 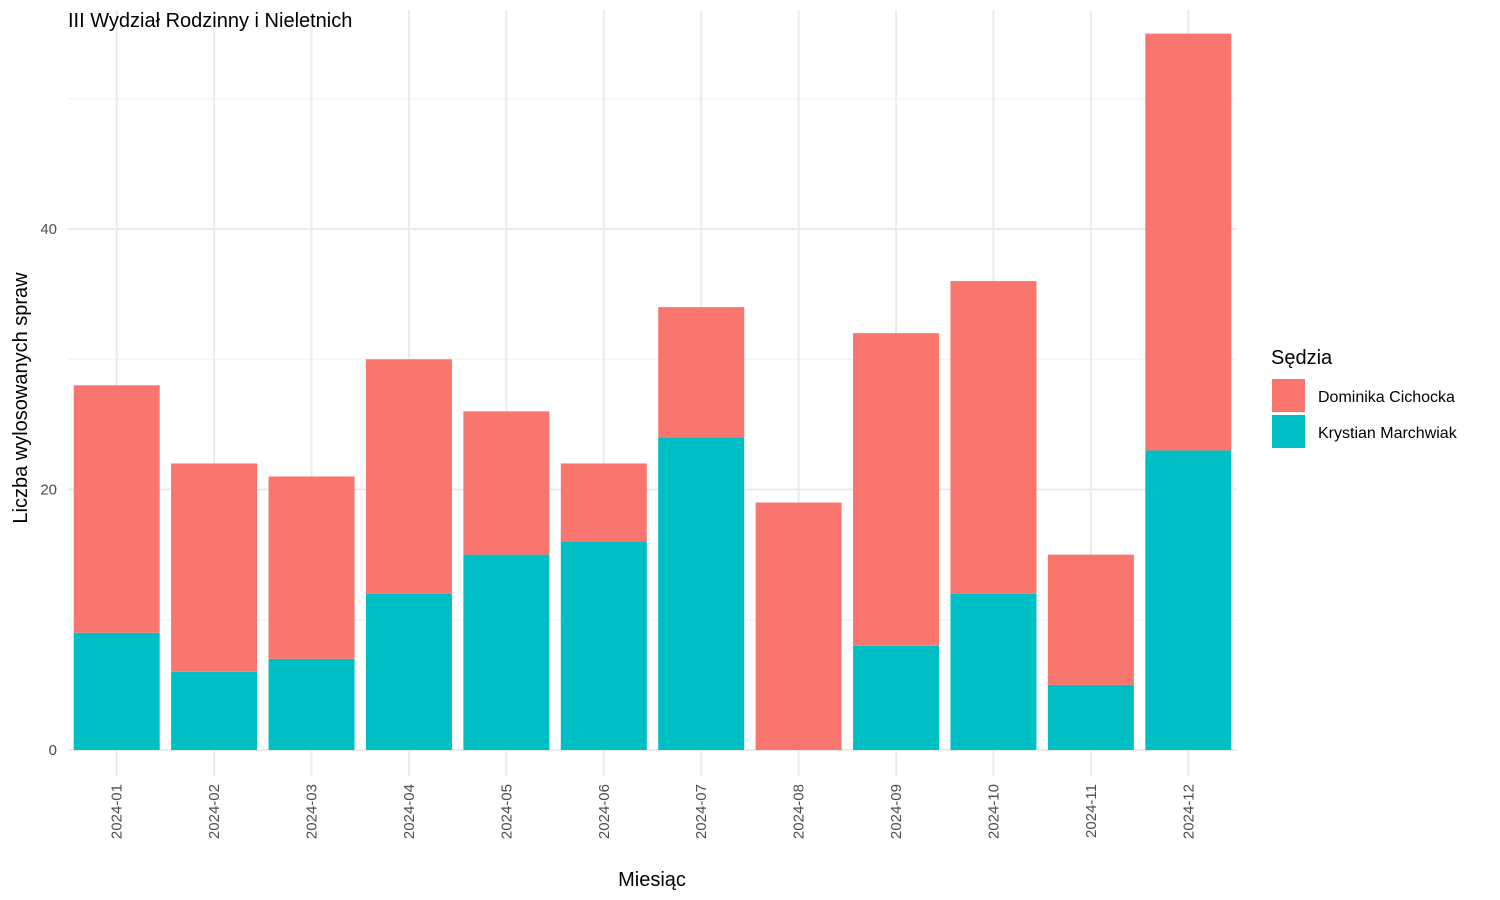 I want to click on x-axis-title: Miesiąc, so click(x=652, y=880).